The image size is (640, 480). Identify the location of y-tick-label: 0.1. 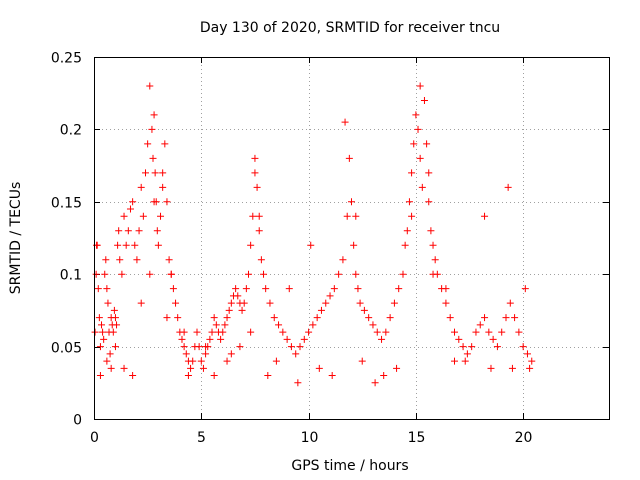
(71, 276).